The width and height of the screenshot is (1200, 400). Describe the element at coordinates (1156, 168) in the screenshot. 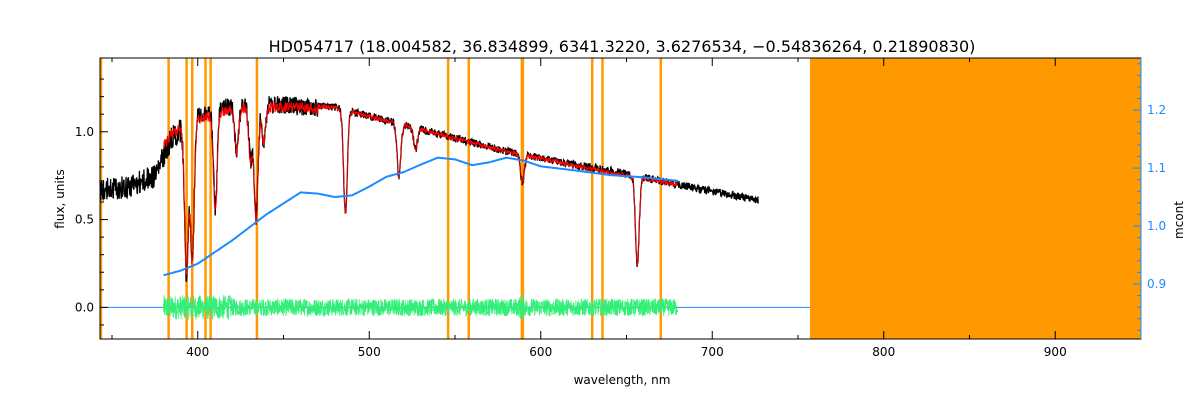

I see `y2-tick-label: 1.1` at that location.